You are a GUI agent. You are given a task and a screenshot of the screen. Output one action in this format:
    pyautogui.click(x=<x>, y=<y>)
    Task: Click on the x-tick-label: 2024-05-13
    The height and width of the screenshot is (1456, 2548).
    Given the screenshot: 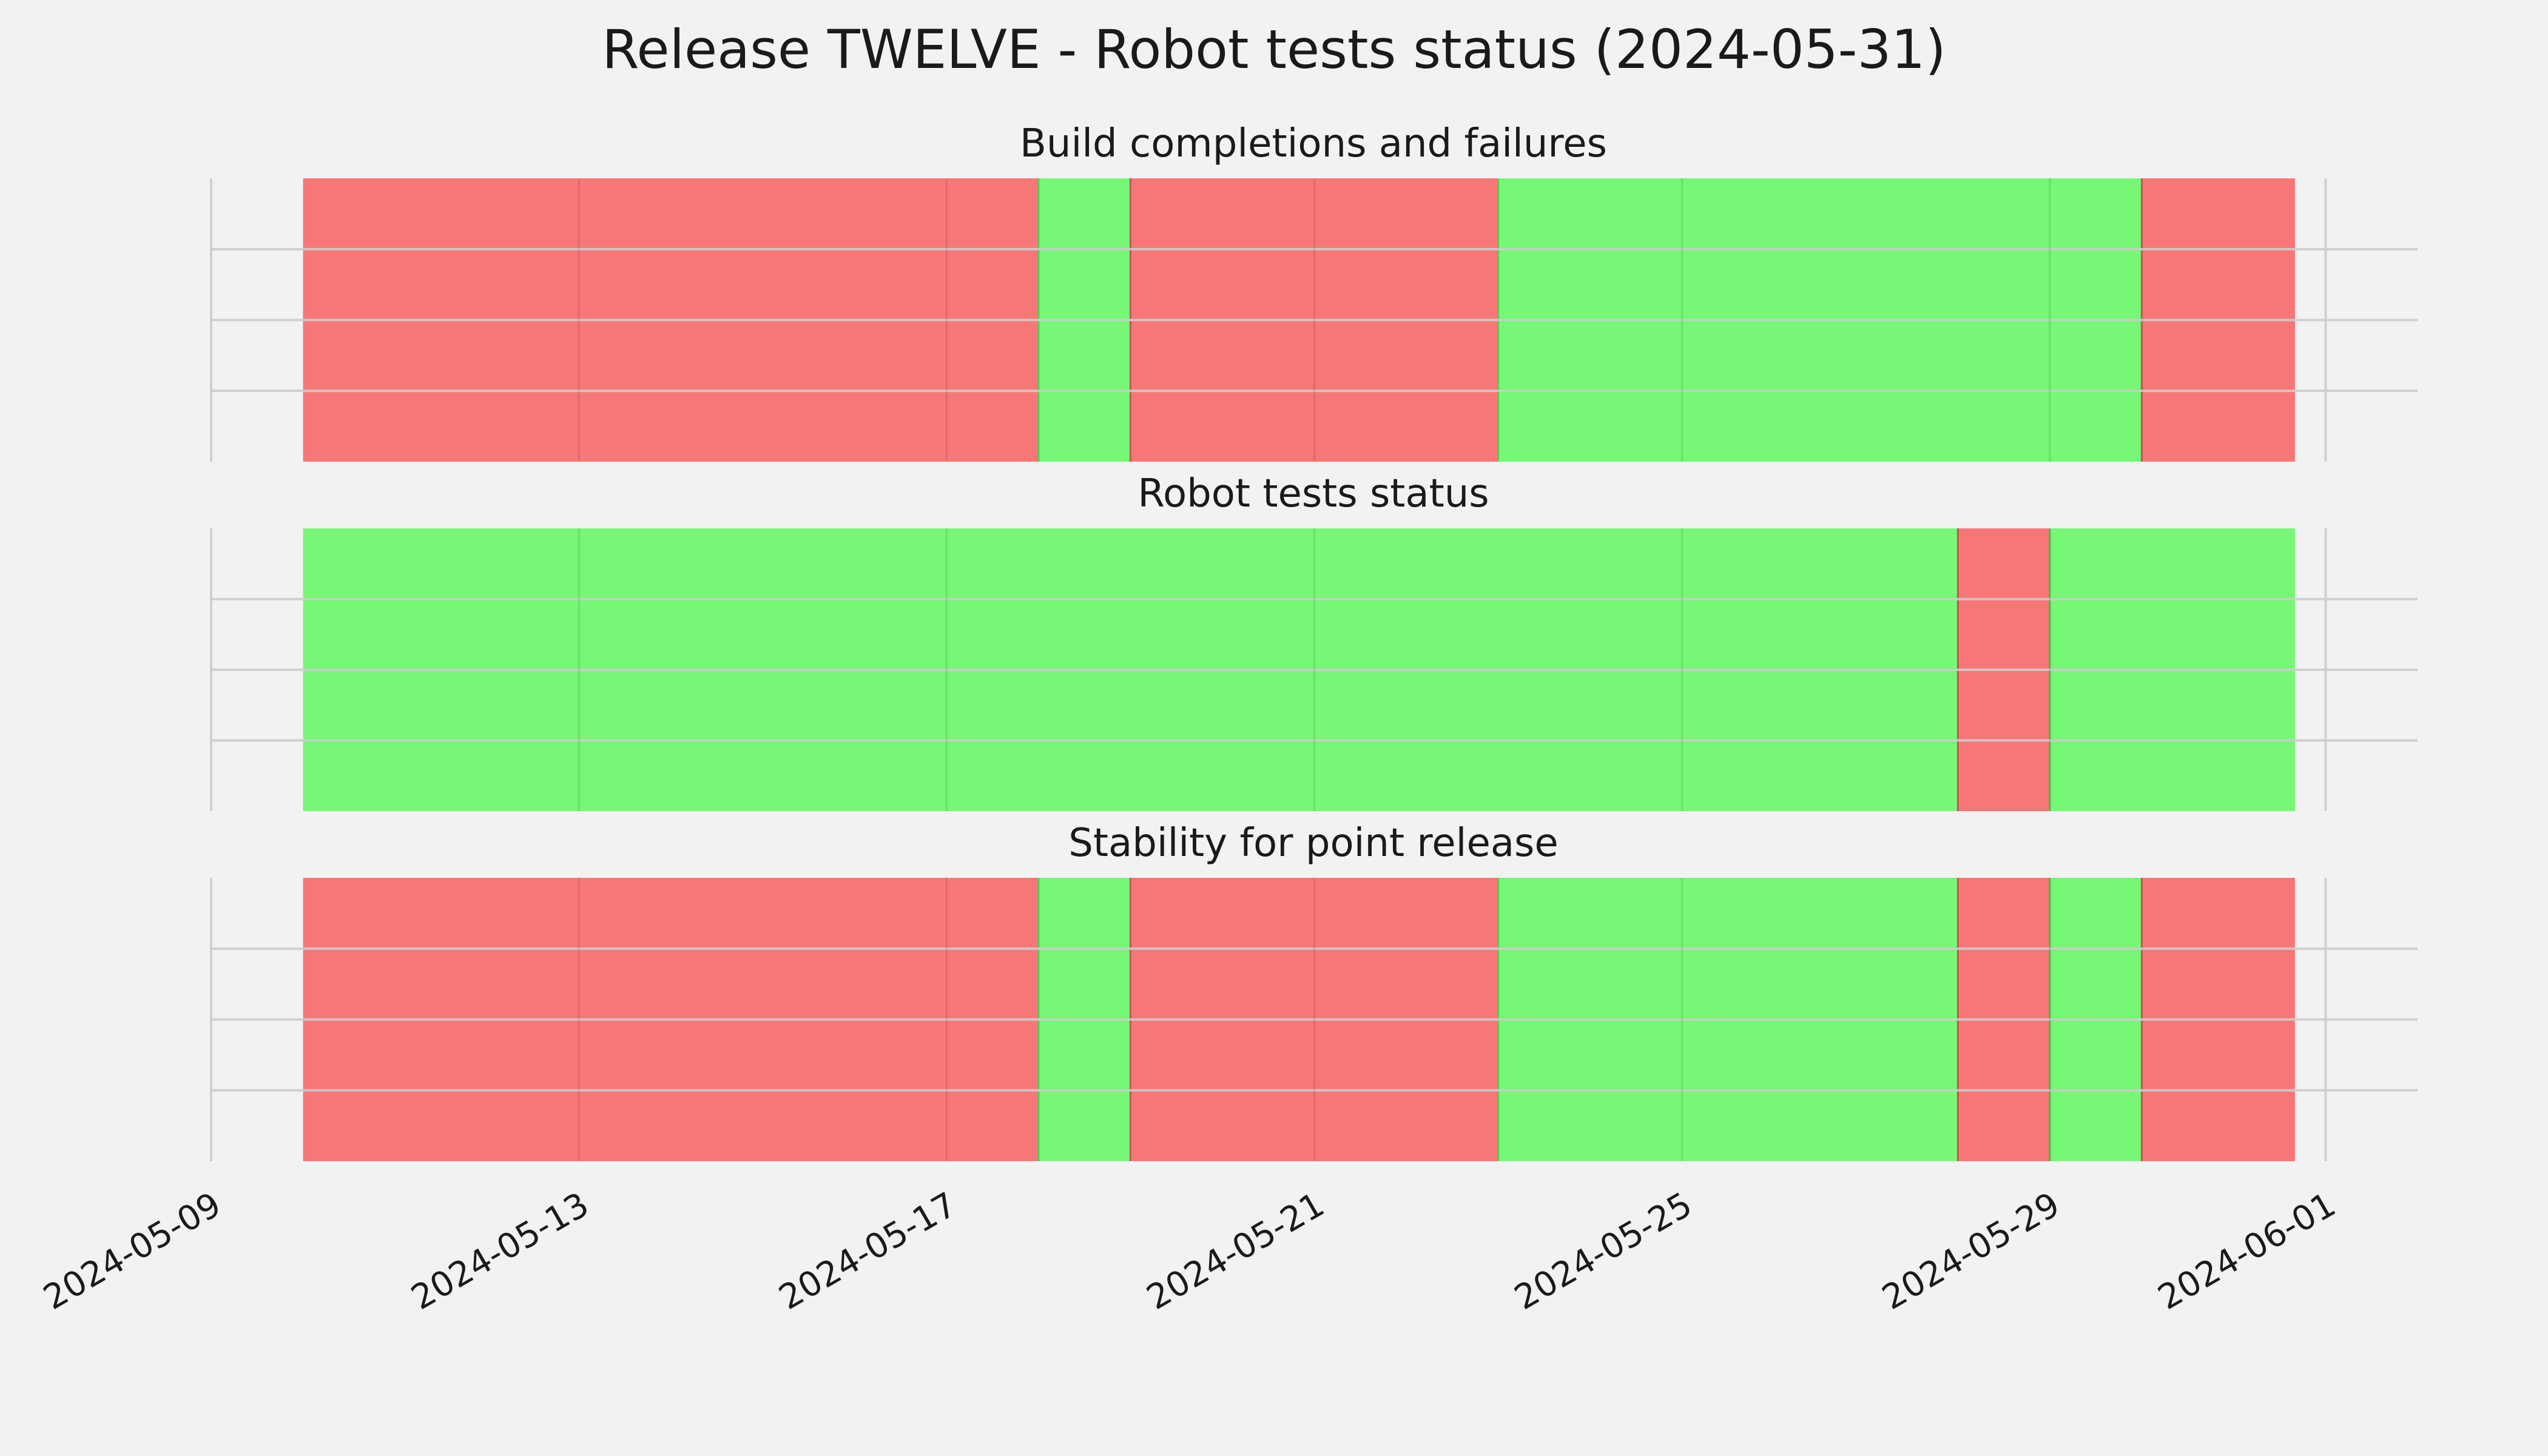 What is the action you would take?
    pyautogui.click(x=500, y=1251)
    